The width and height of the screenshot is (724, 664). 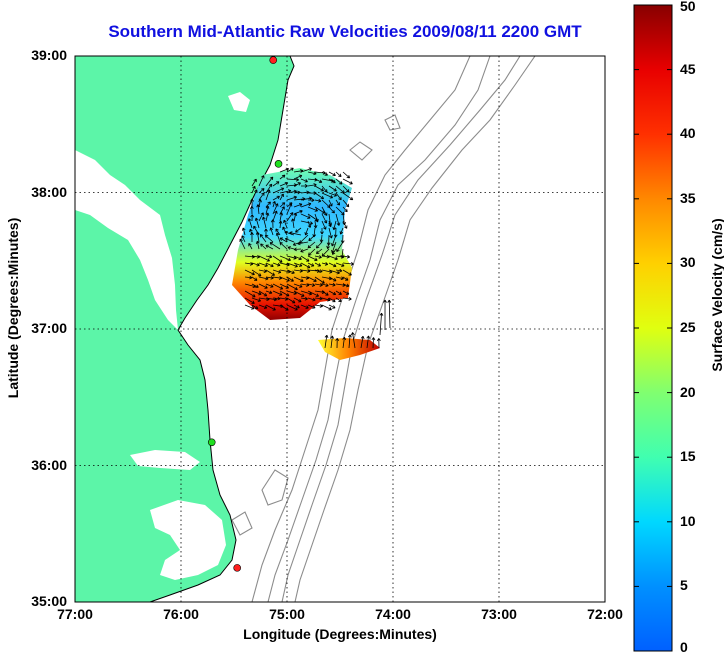 I want to click on colorbar-tick-label: 15, so click(x=688, y=456).